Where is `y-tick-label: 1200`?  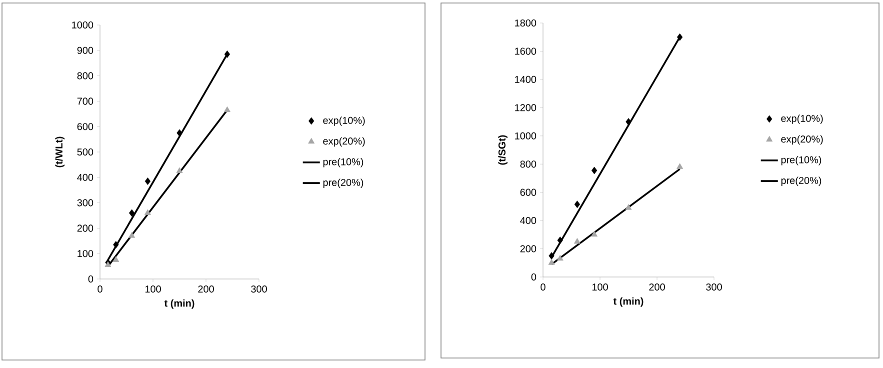
y-tick-label: 1200 is located at coordinates (525, 108).